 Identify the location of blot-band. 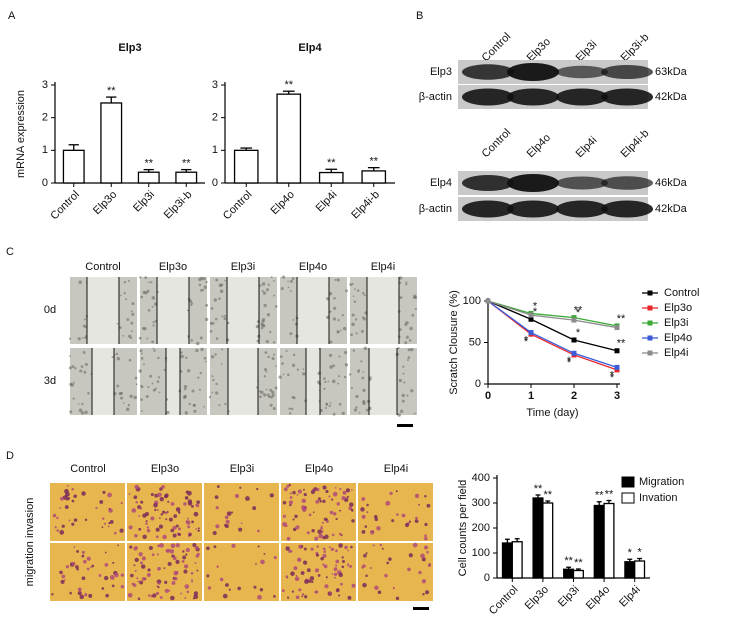
(533, 183).